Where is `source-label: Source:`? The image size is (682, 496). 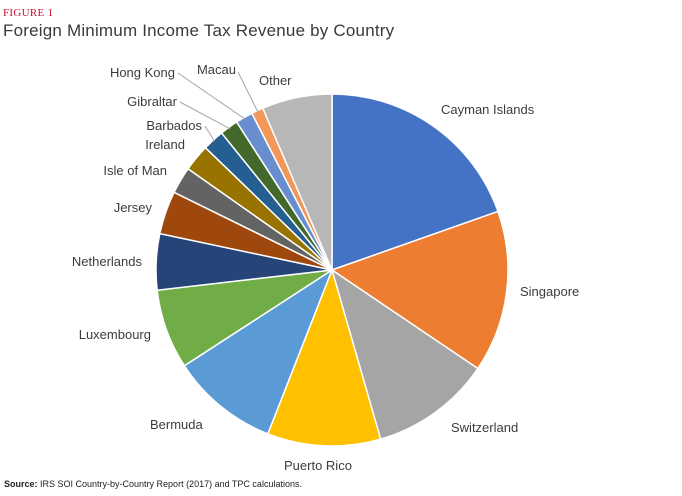
source-label: Source: is located at coordinates (21, 484).